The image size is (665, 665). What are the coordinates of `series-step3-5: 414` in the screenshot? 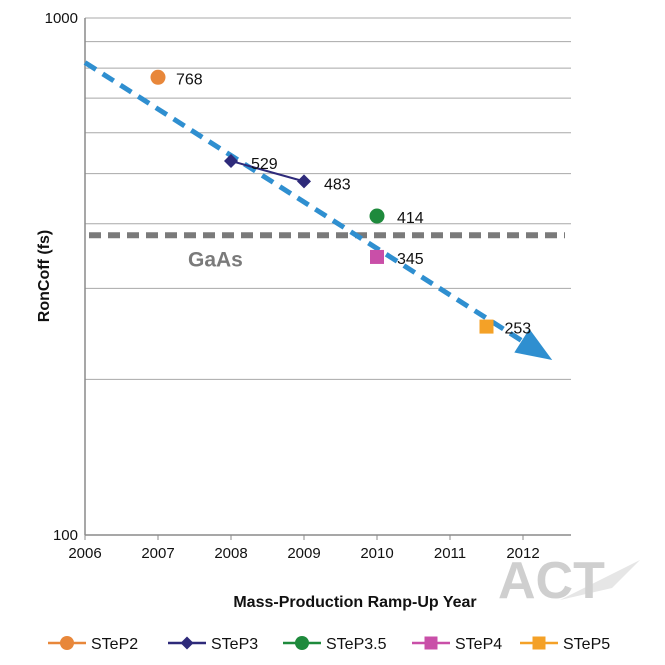 It's located at (396, 217).